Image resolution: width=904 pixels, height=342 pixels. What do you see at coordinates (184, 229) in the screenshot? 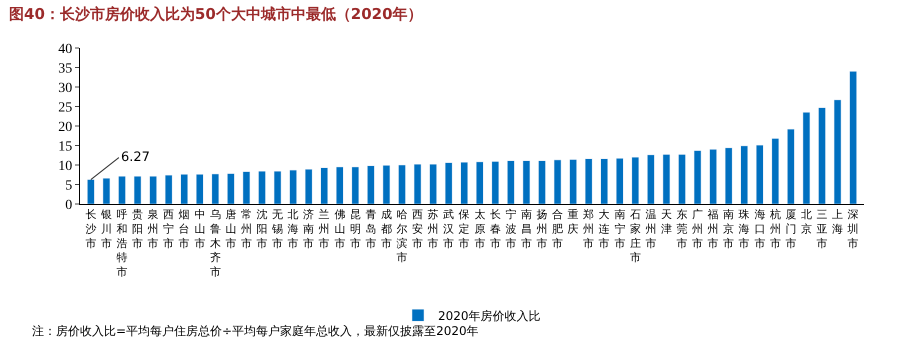
I see `x-tick-label: 烟台市` at bounding box center [184, 229].